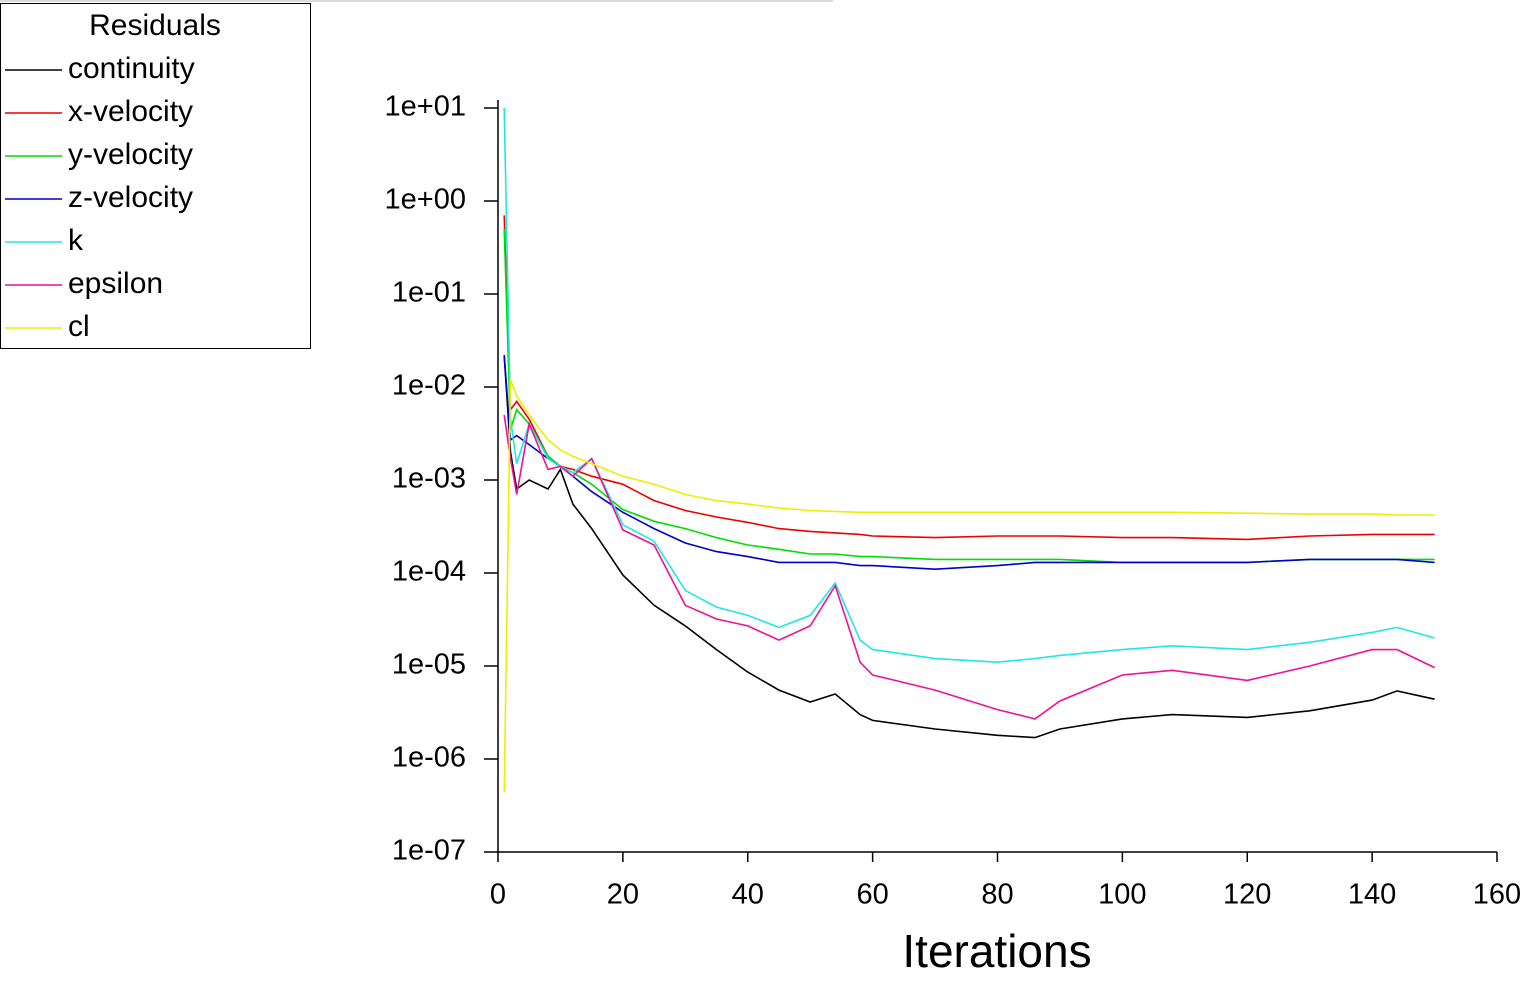 This screenshot has height=981, width=1524. What do you see at coordinates (429, 293) in the screenshot?
I see `y-tick-label: 1e-01` at bounding box center [429, 293].